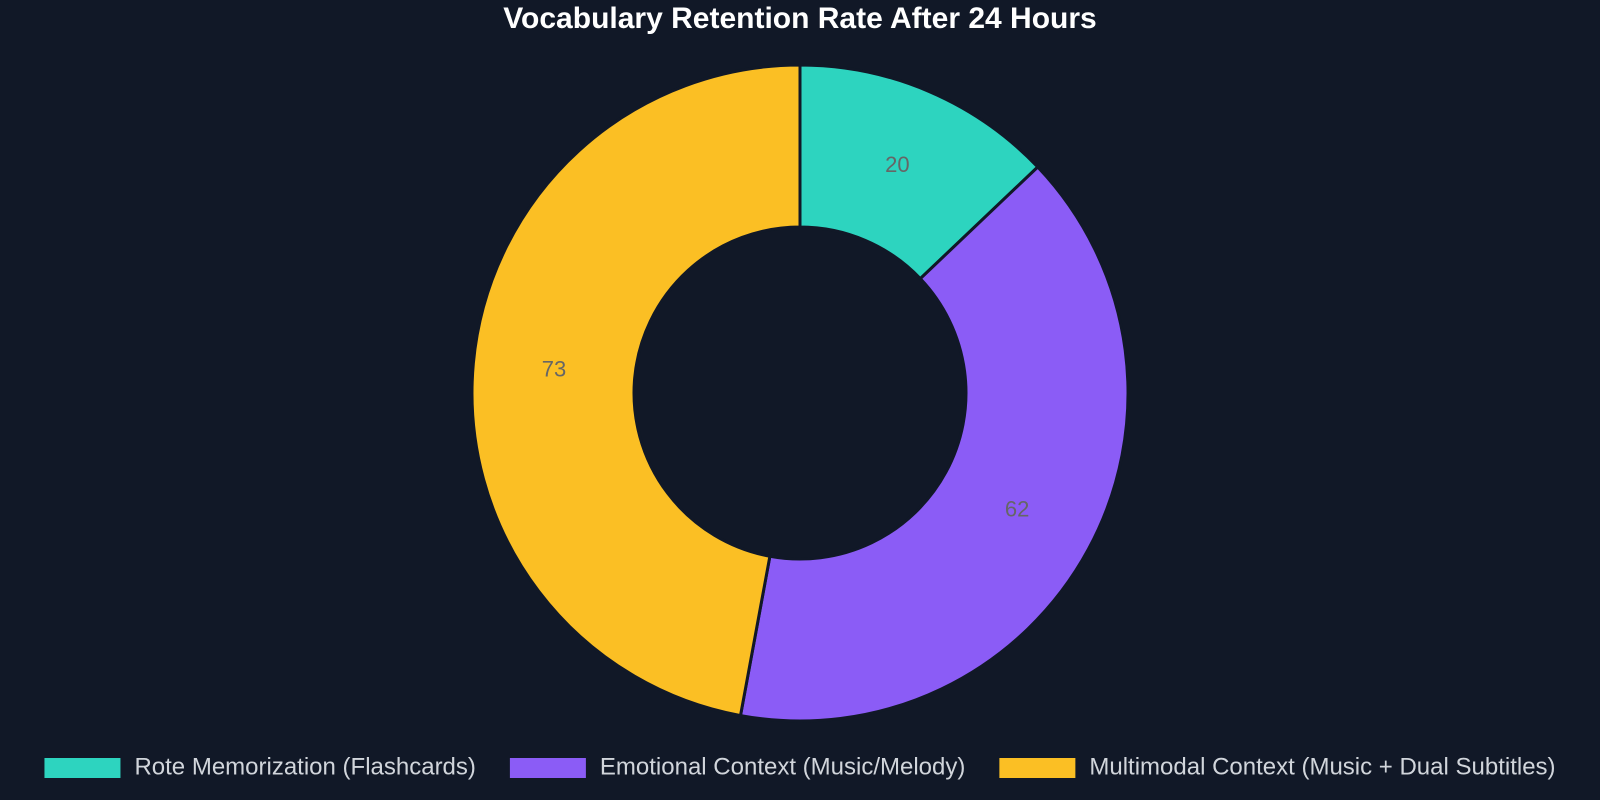  Describe the element at coordinates (554, 368) in the screenshot. I see `data-label: 73` at that location.